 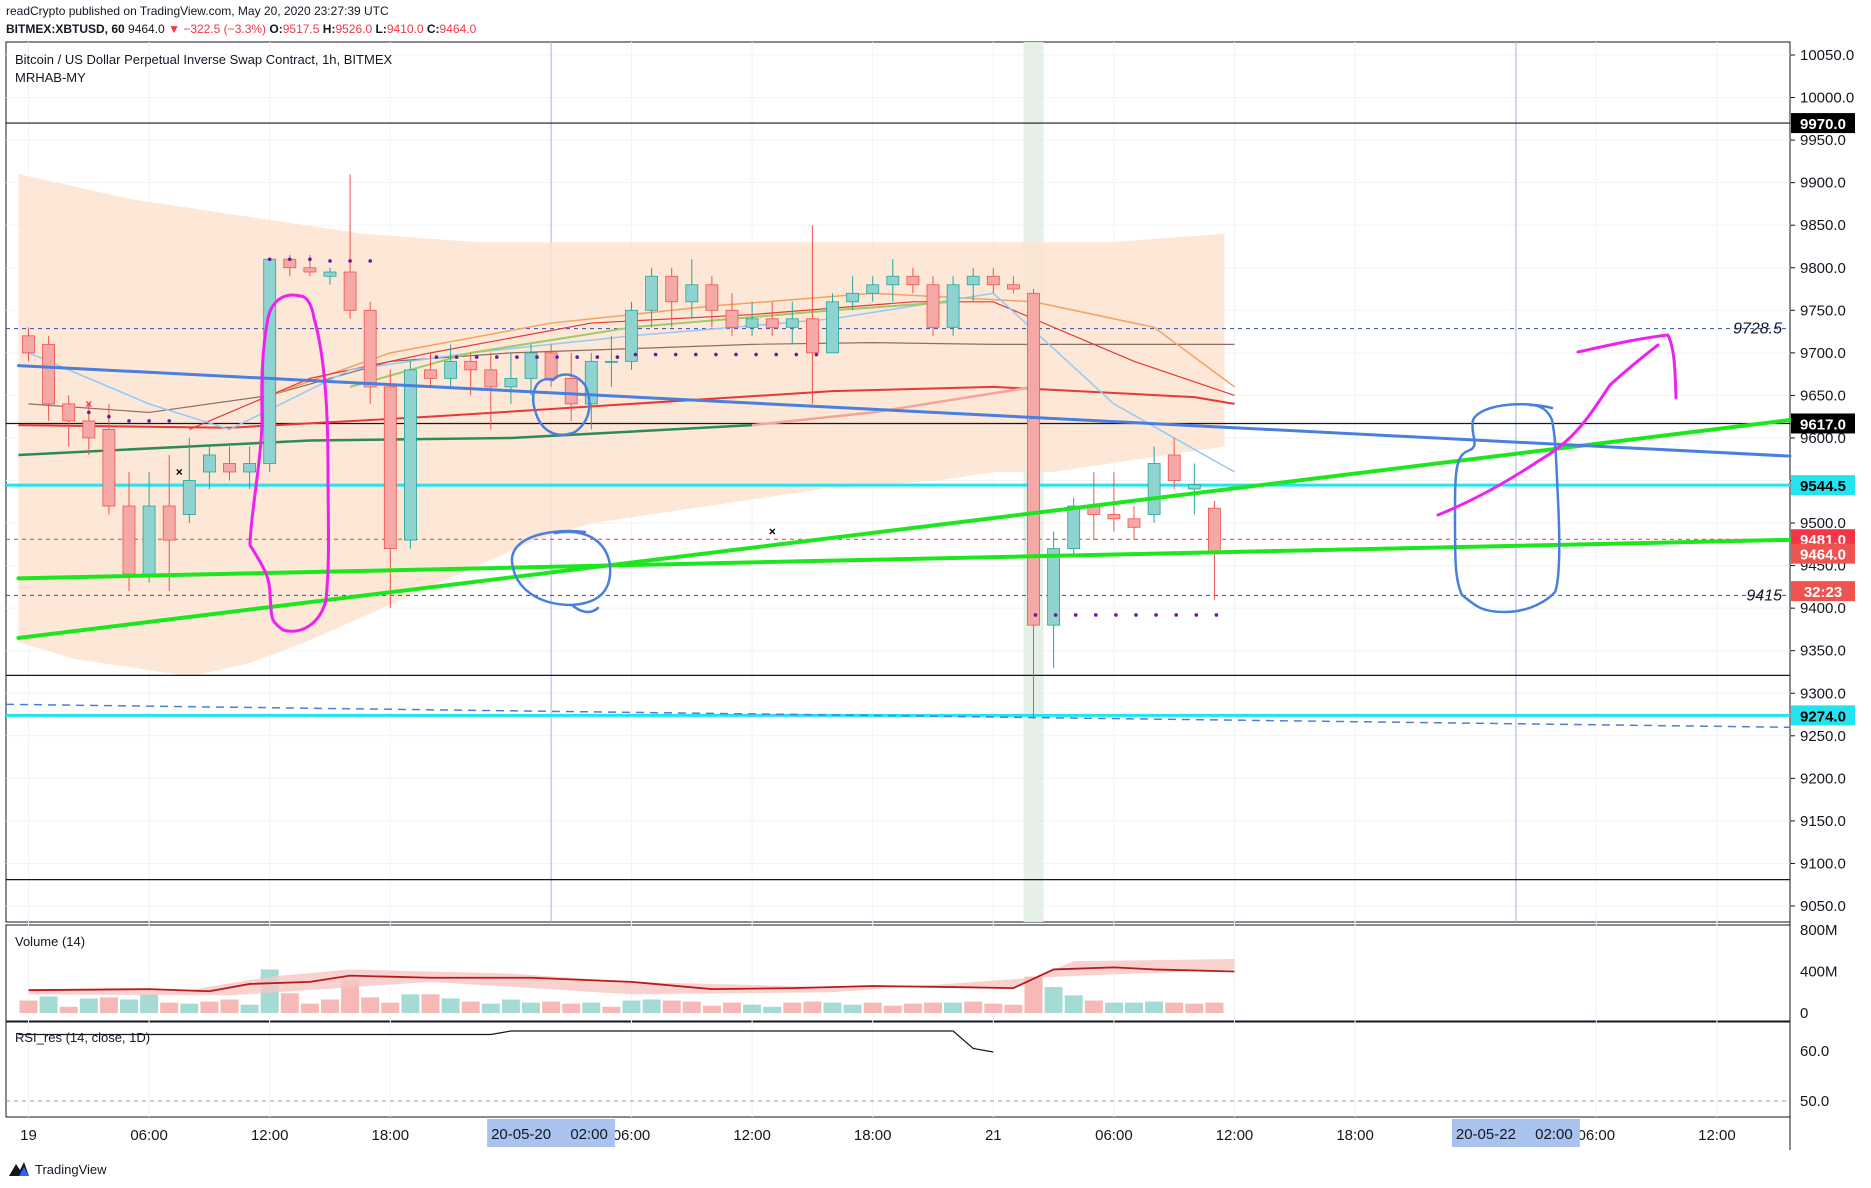 What do you see at coordinates (1823, 424) in the screenshot?
I see `price-label-text: 9617.0` at bounding box center [1823, 424].